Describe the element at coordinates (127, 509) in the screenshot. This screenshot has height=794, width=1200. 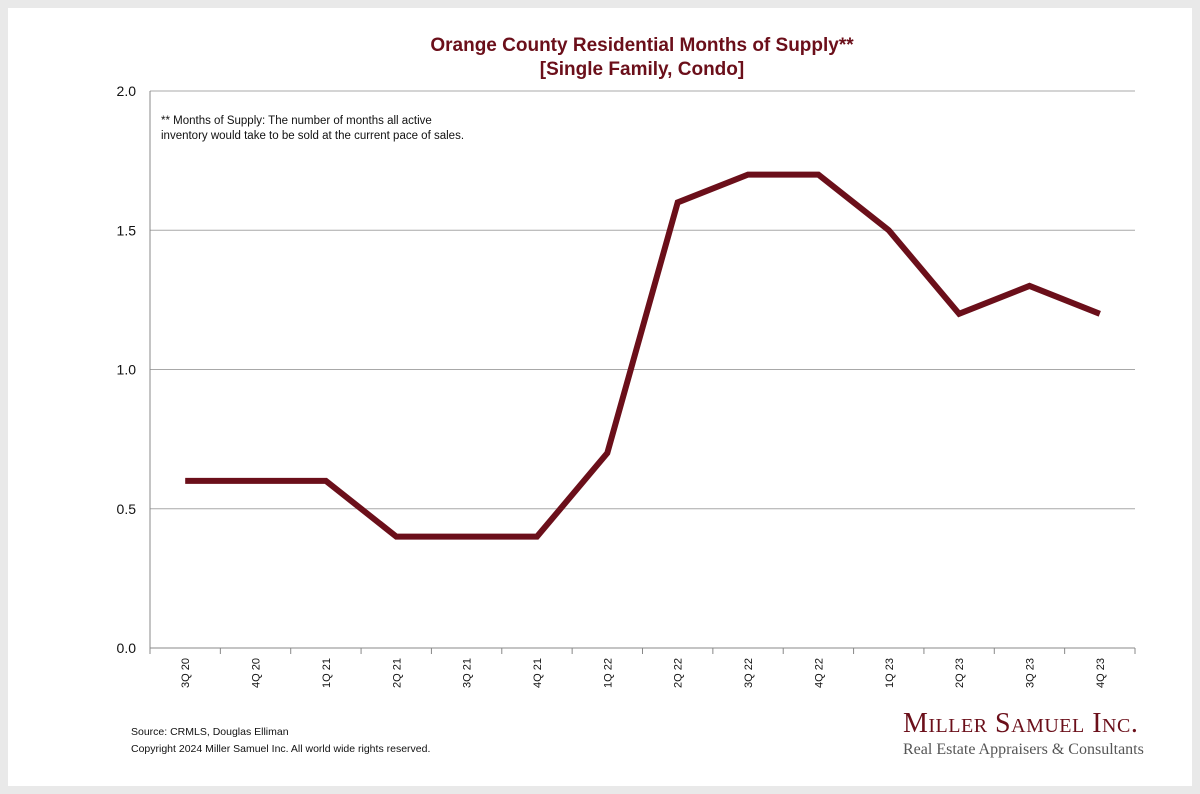
I see `y-tick-label: 0.5` at that location.